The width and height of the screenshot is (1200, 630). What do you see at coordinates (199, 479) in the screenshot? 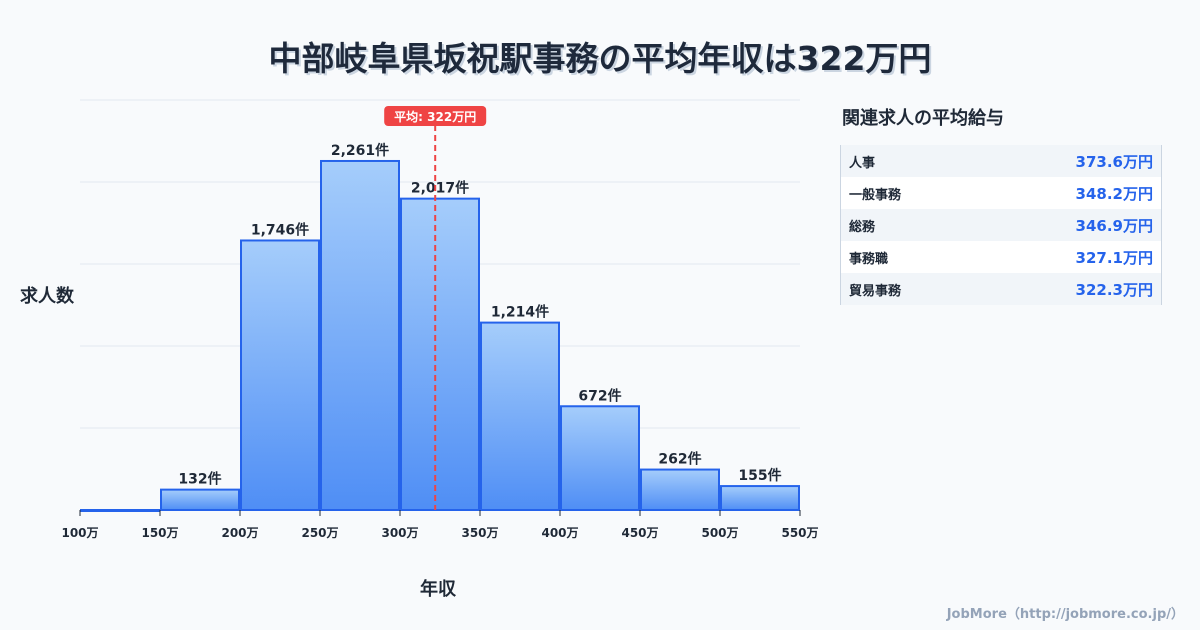
I see `bar-label: 132件` at bounding box center [199, 479].